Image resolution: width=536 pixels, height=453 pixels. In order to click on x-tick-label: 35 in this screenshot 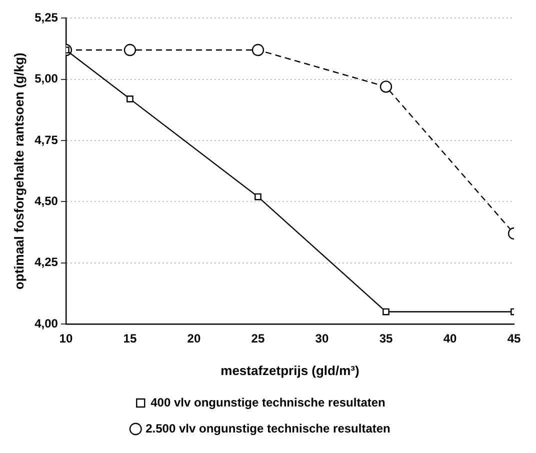, I will do `click(386, 339)`.